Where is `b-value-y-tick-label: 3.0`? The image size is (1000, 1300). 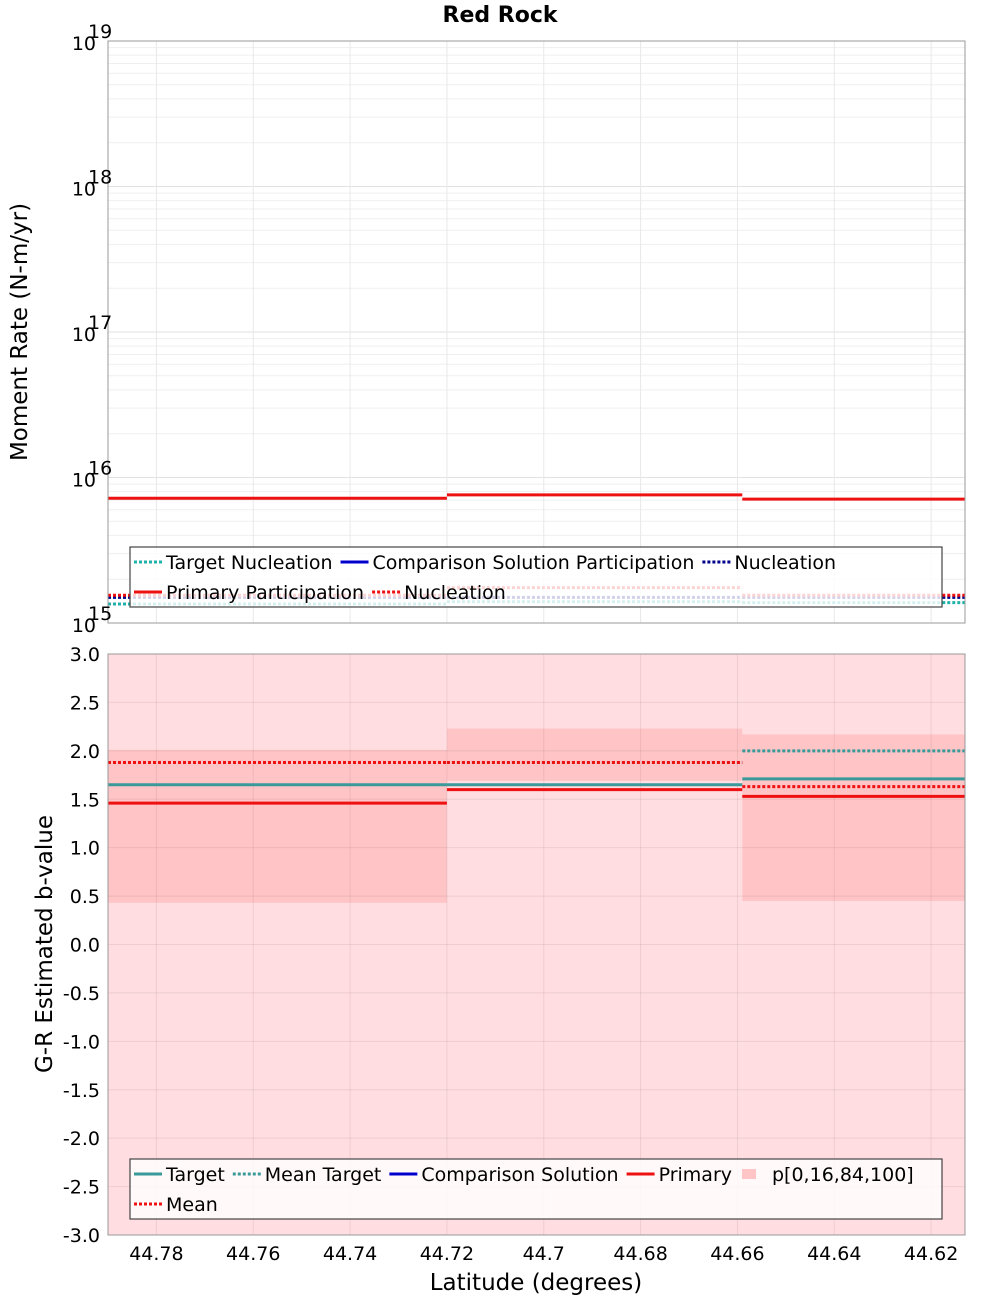 b-value-y-tick-label: 3.0 is located at coordinates (85, 655).